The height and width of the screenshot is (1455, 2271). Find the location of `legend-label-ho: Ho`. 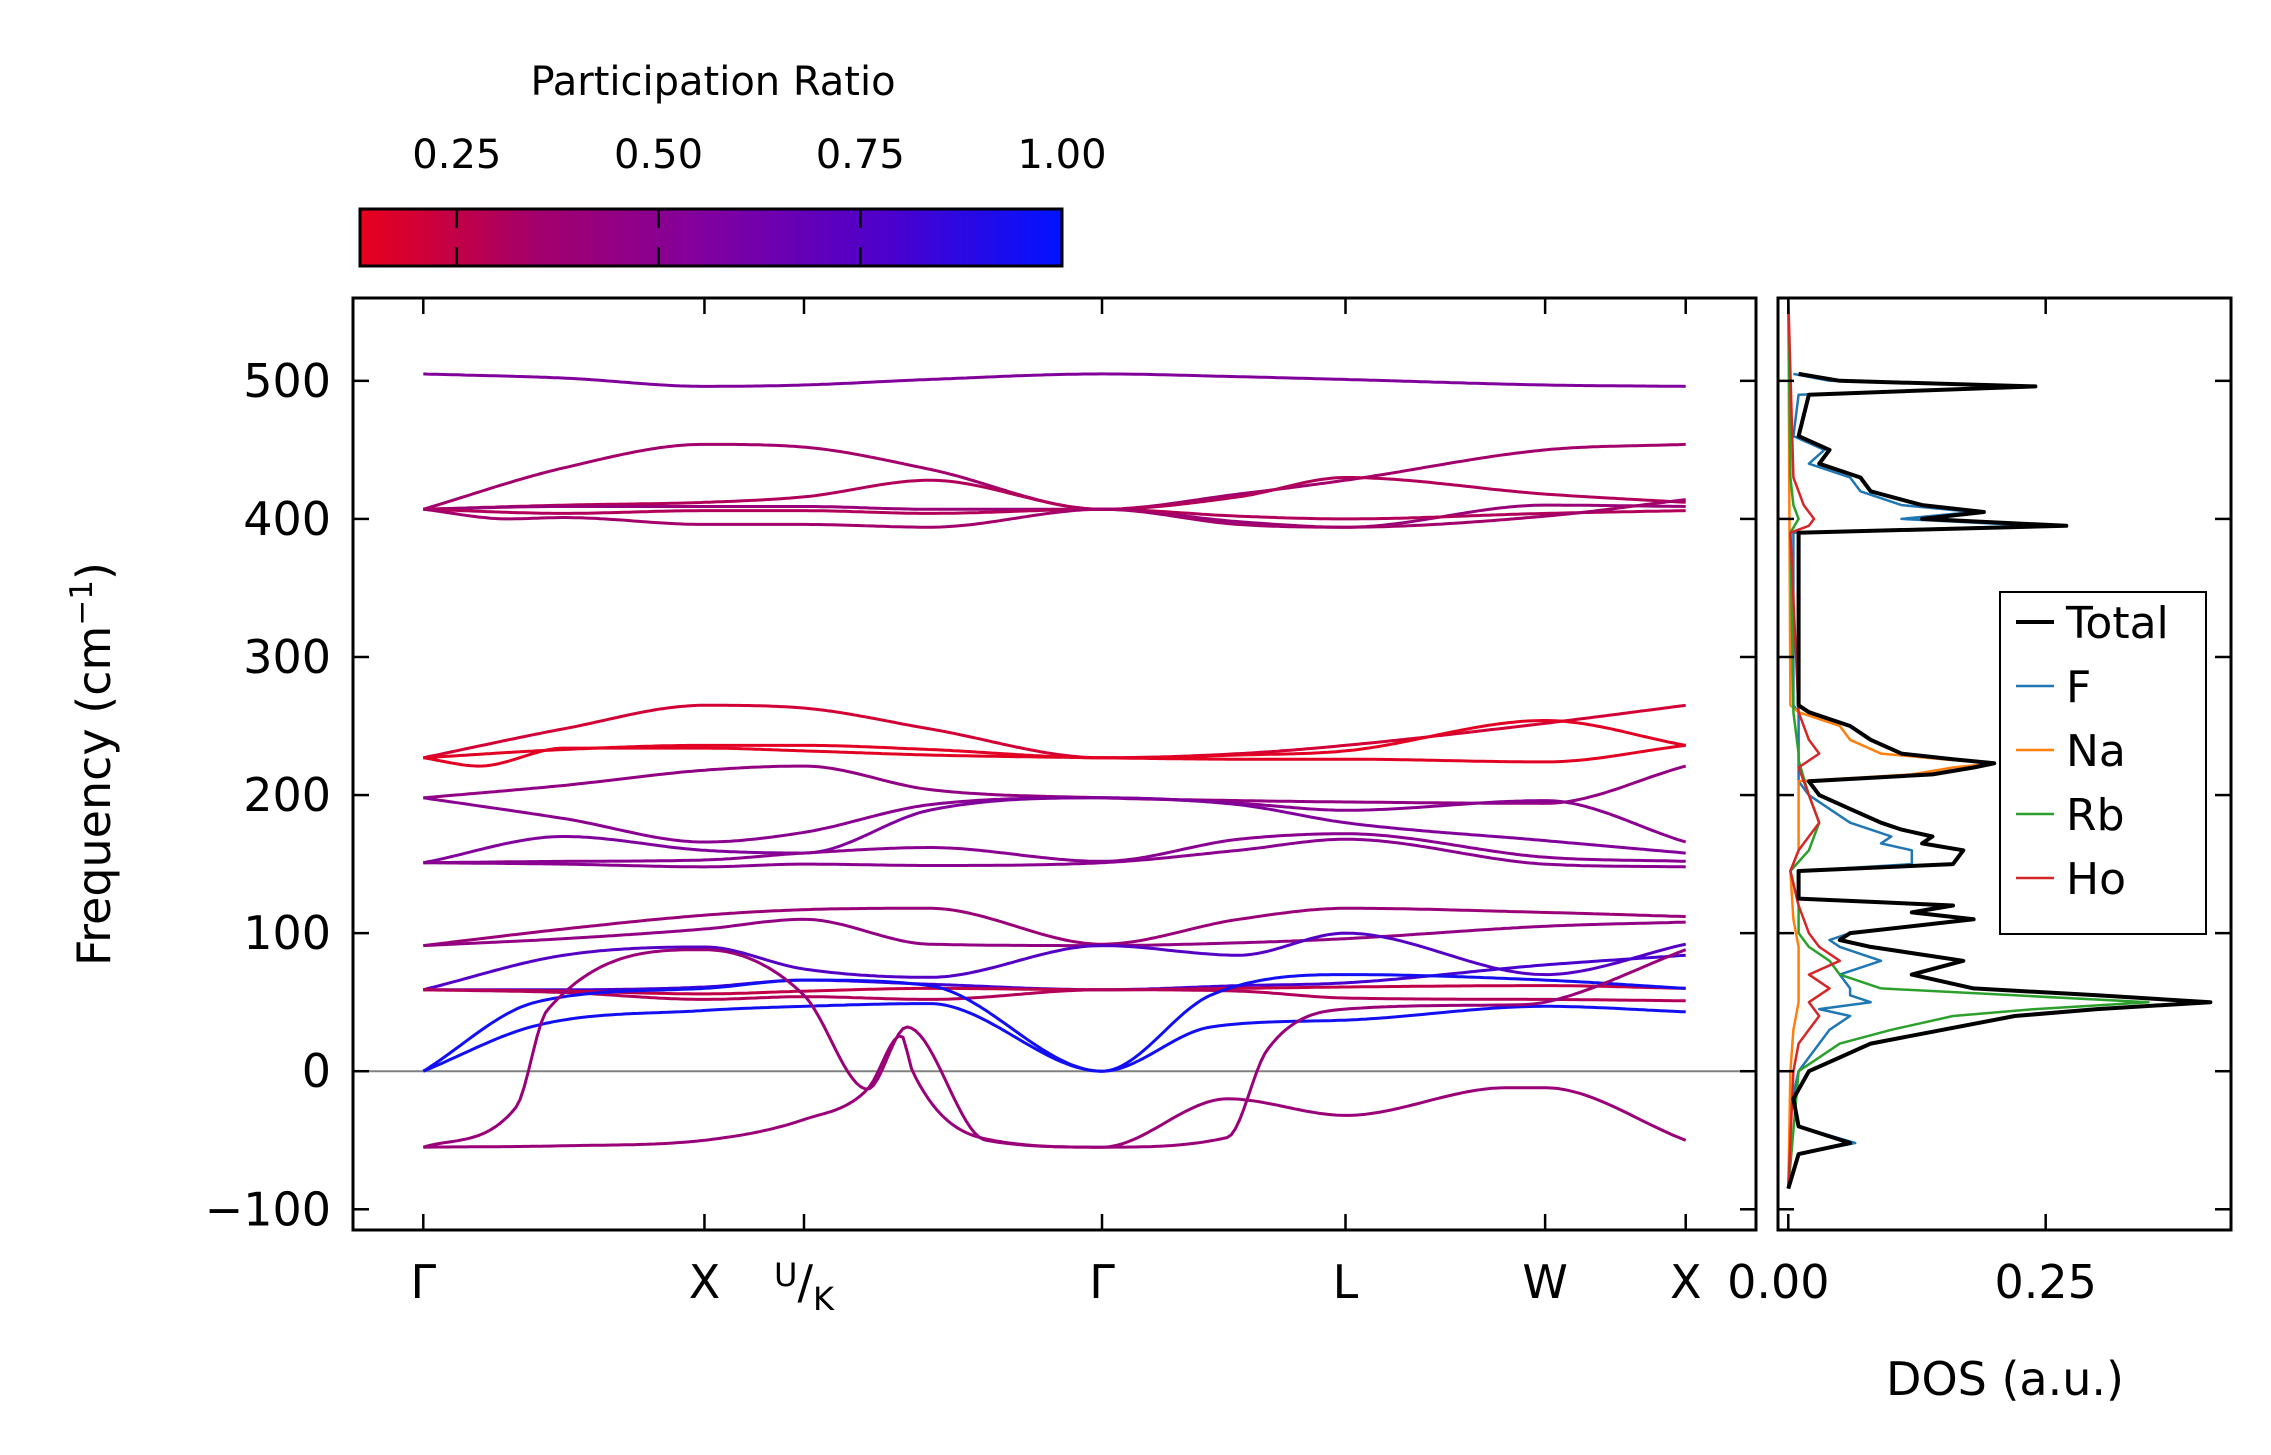

legend-label-ho: Ho is located at coordinates (2096, 879).